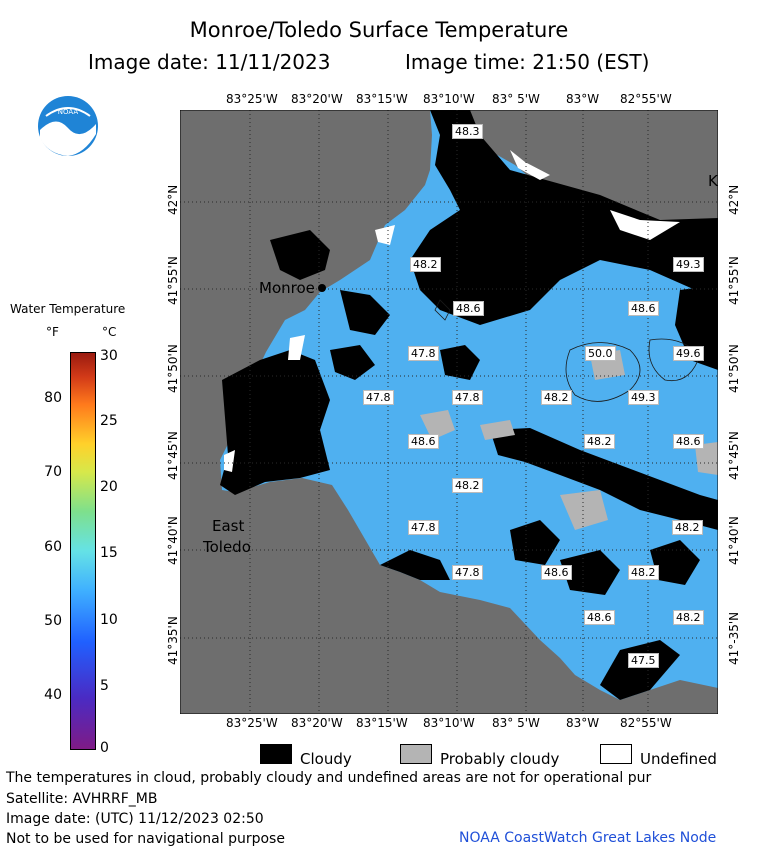 This screenshot has width=758, height=854. Describe the element at coordinates (734, 199) in the screenshot. I see `lat-label-right: 42°N` at that location.